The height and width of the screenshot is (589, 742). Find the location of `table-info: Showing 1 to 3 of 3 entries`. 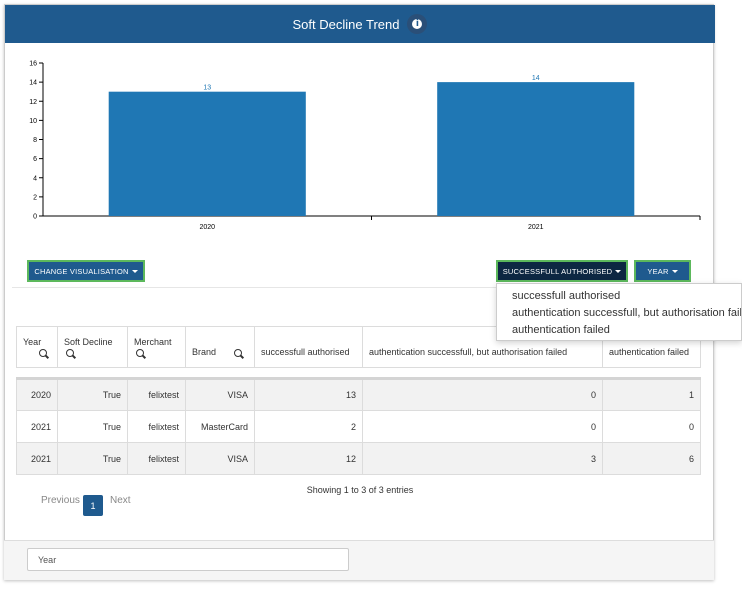

table-info: Showing 1 to 3 of 3 entries is located at coordinates (360, 490).